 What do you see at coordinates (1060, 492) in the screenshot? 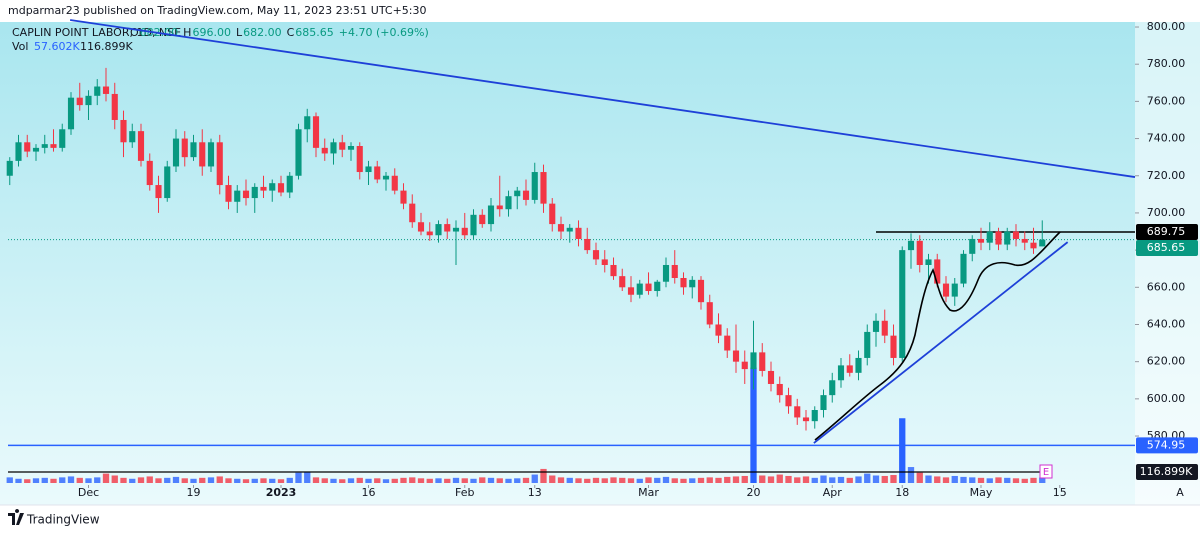
I see `x-tick-label: 15` at bounding box center [1060, 492].